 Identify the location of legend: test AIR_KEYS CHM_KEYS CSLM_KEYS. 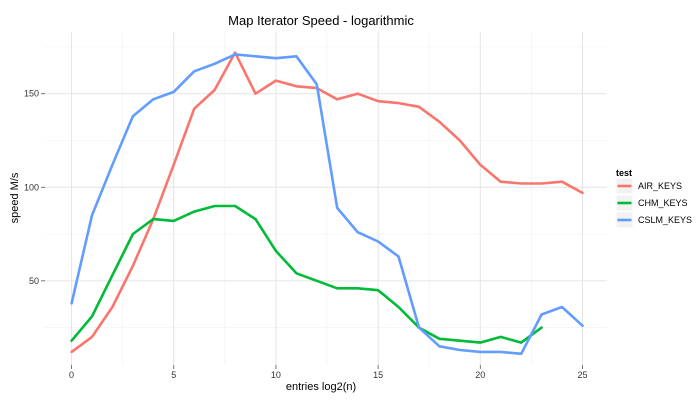
(653, 198).